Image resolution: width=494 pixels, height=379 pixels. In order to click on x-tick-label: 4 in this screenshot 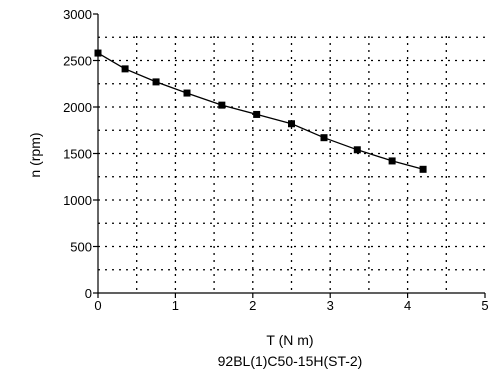, I will do `click(407, 305)`.